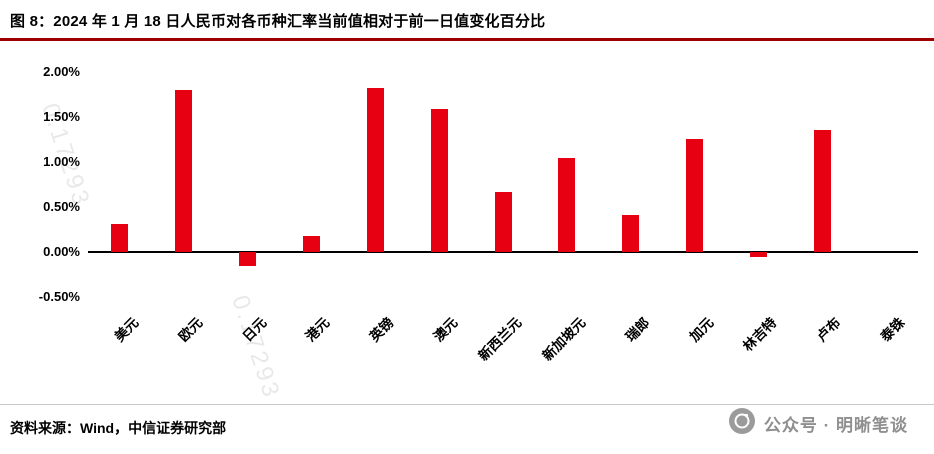  I want to click on y-axis-tick-label: -0.50%, so click(59, 296).